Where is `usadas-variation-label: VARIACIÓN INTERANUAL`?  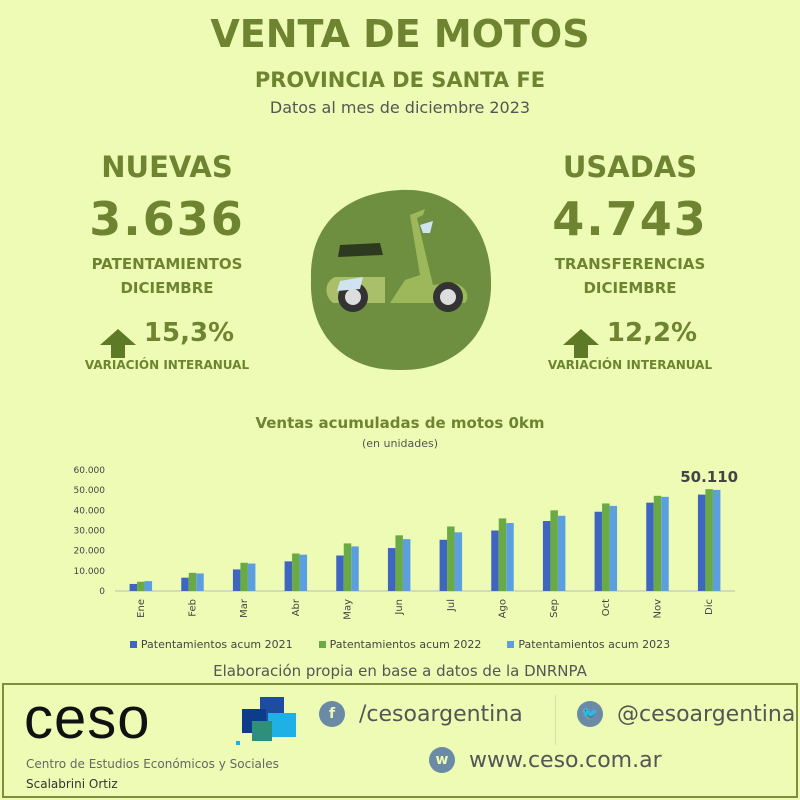 usadas-variation-label: VARIACIÓN INTERANUAL is located at coordinates (630, 365).